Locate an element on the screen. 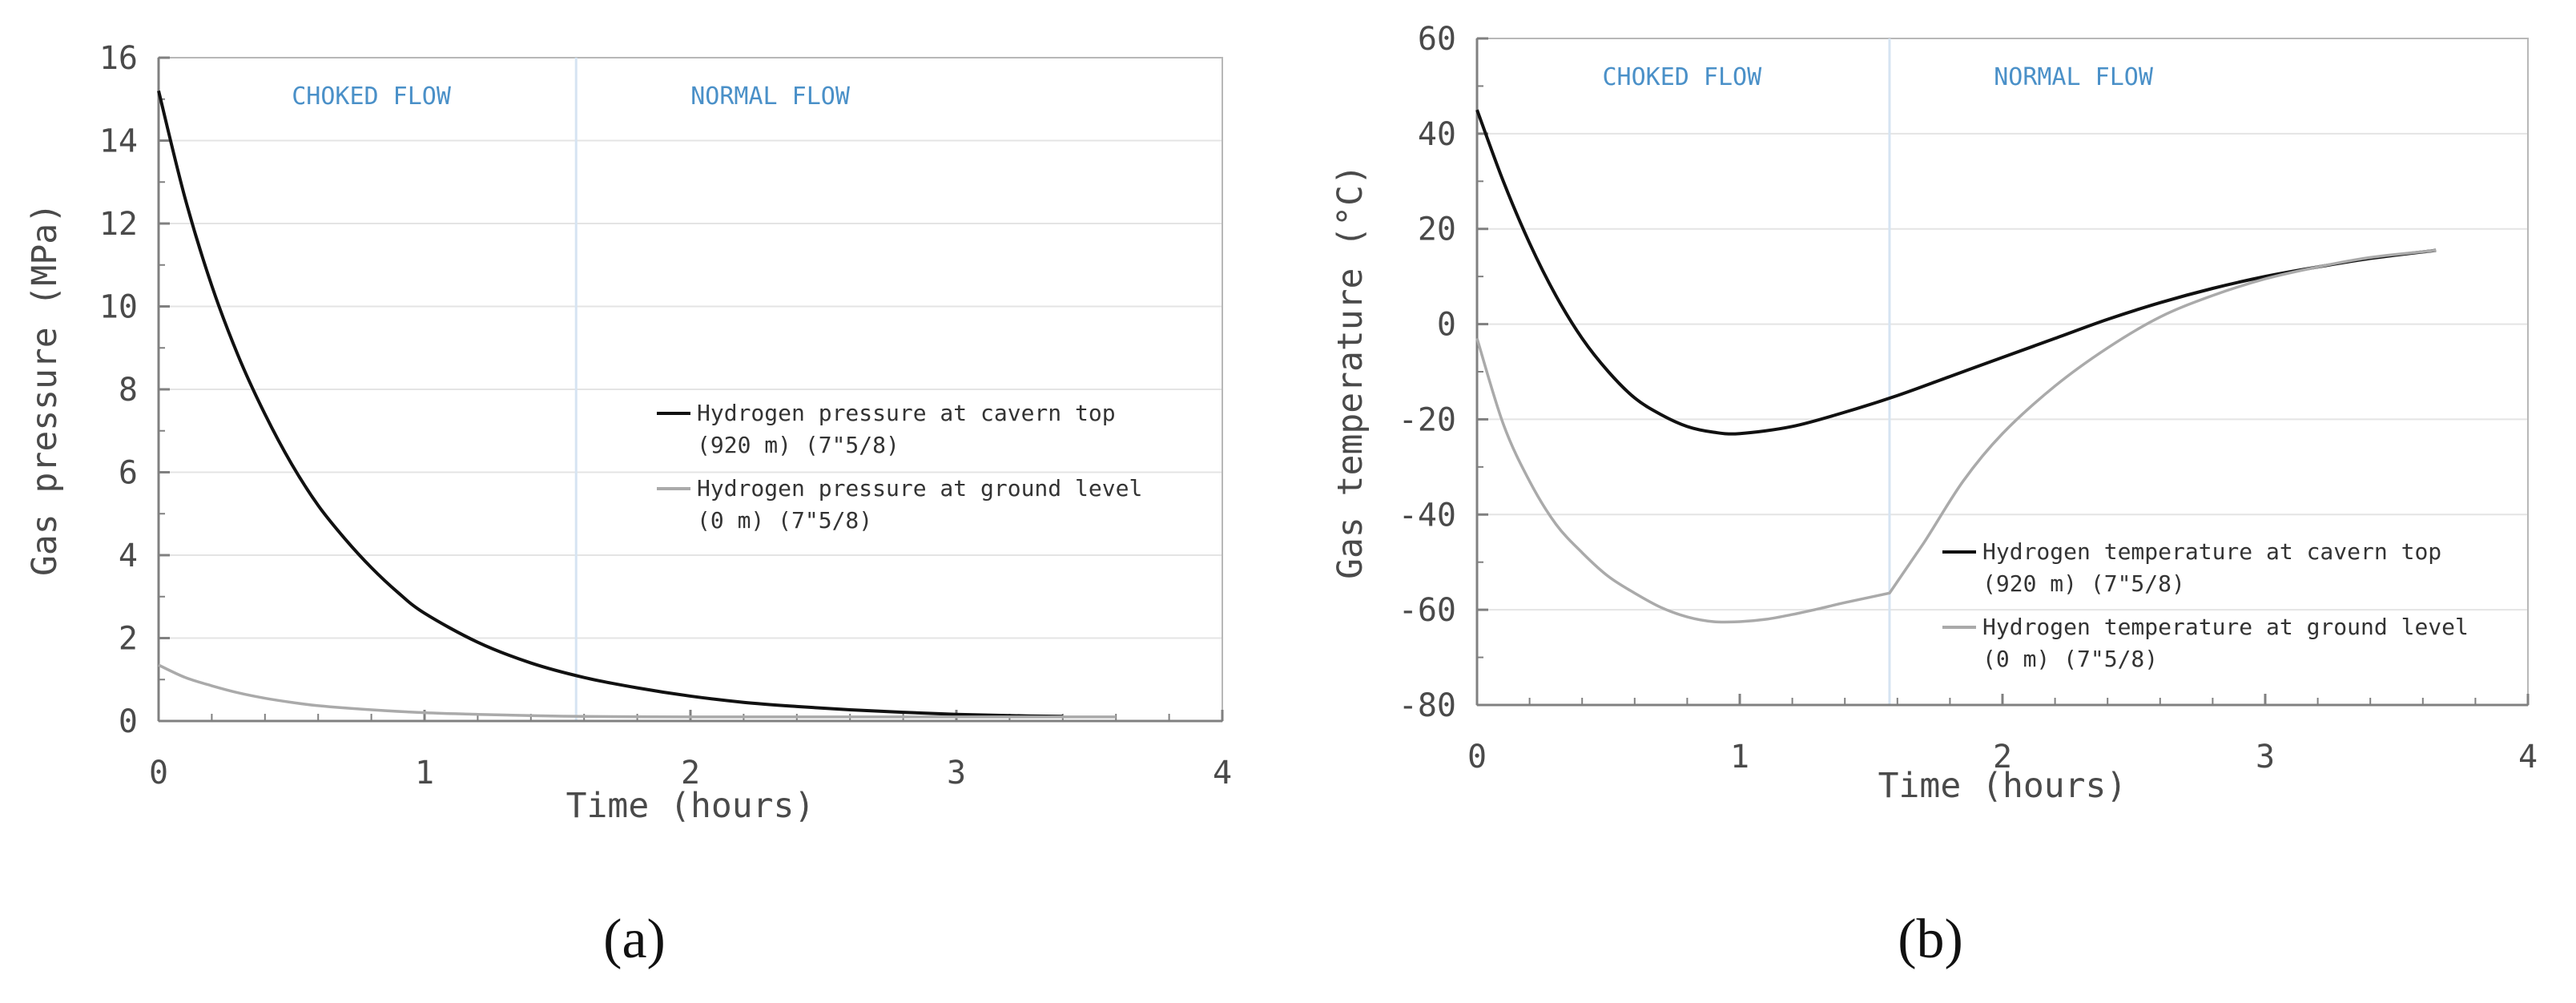 Image resolution: width=2576 pixels, height=1003 pixels. panel-label: (a) is located at coordinates (634, 939).